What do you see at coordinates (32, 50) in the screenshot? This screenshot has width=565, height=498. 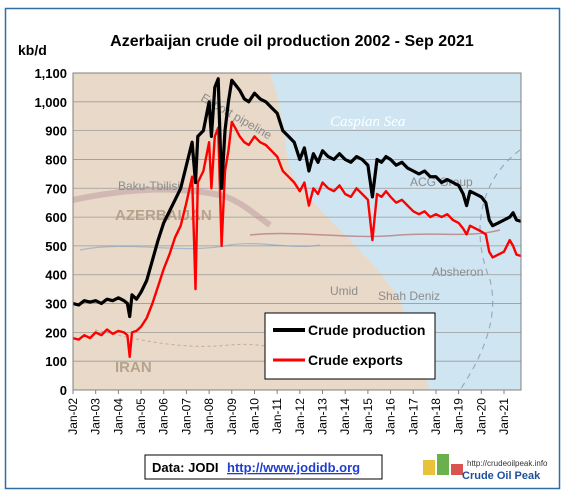 I see `y-axis-label: kb/d` at bounding box center [32, 50].